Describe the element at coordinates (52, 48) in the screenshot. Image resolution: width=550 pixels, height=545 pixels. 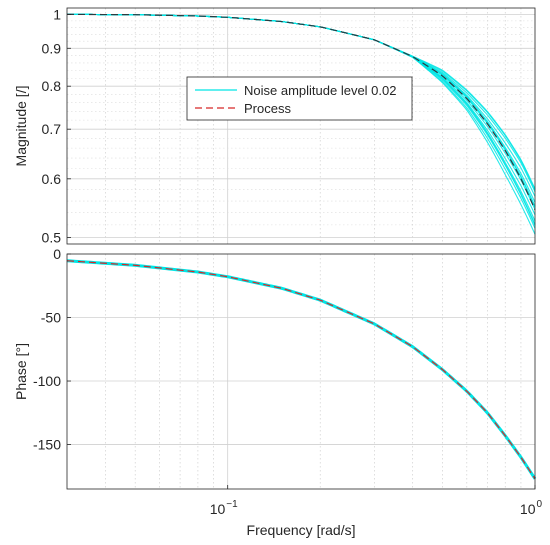
I see `y-tick-label: 0.9` at that location.